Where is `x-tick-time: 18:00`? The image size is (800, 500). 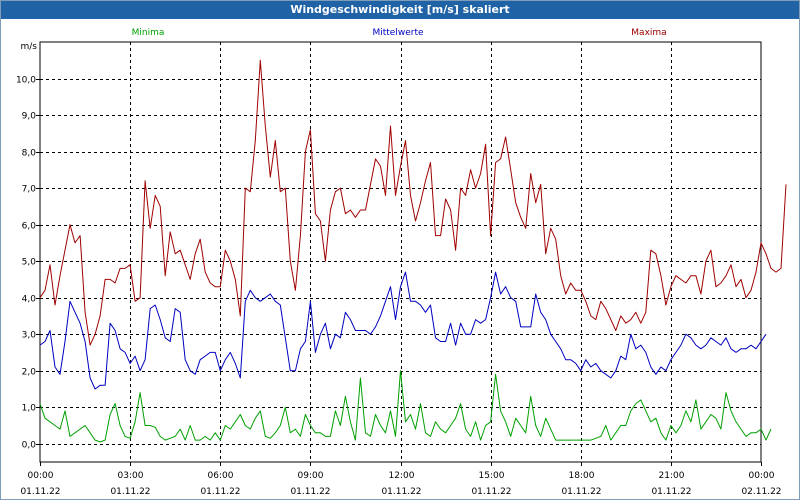 x-tick-time: 18:00 is located at coordinates (582, 476).